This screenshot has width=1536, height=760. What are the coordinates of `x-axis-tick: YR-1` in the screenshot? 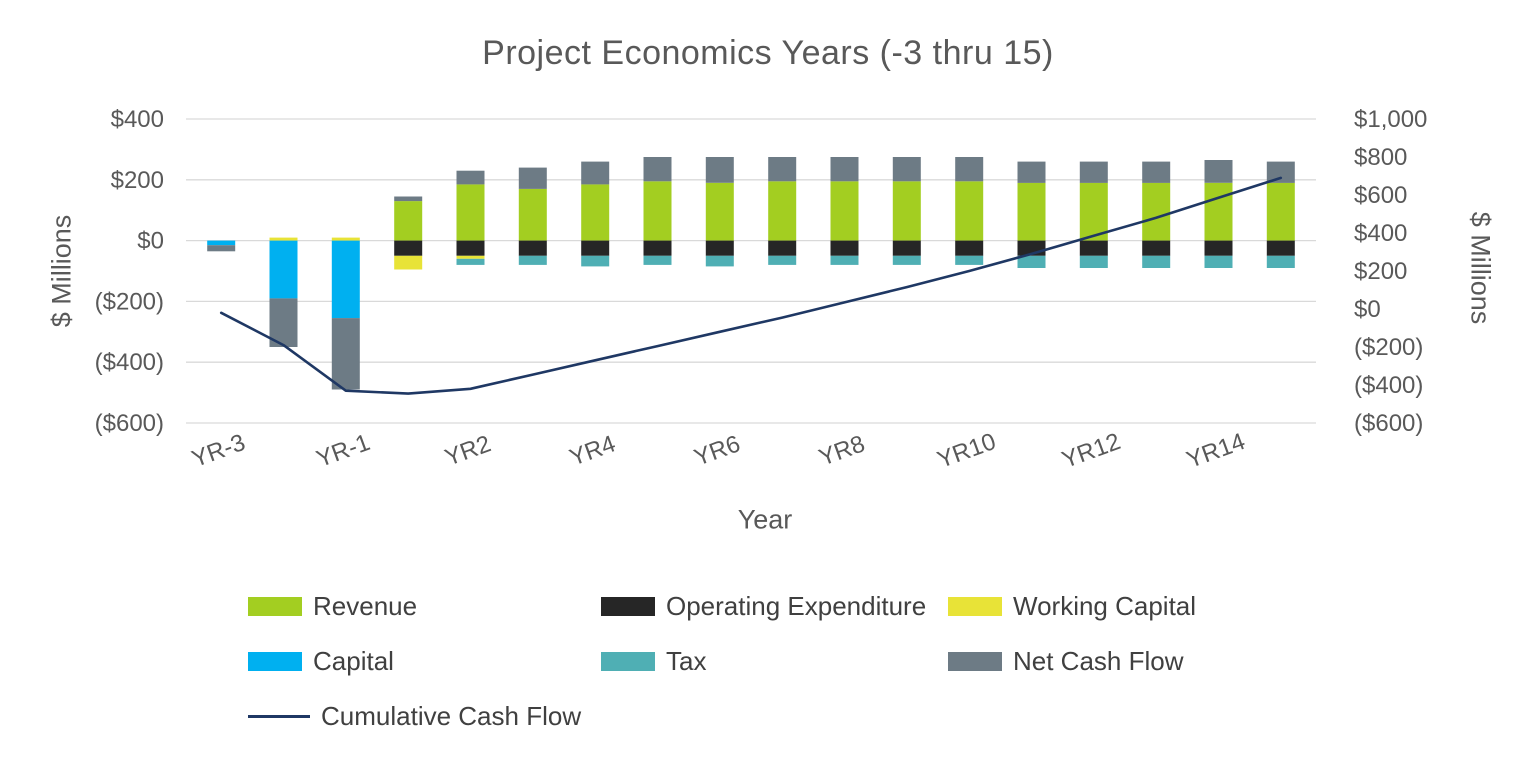 It's located at (343, 451).